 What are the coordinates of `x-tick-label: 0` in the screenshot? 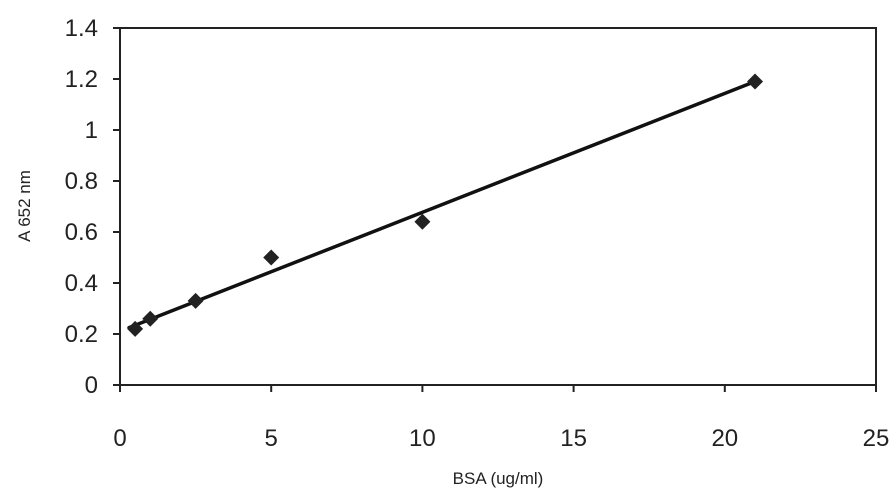 It's located at (119, 438).